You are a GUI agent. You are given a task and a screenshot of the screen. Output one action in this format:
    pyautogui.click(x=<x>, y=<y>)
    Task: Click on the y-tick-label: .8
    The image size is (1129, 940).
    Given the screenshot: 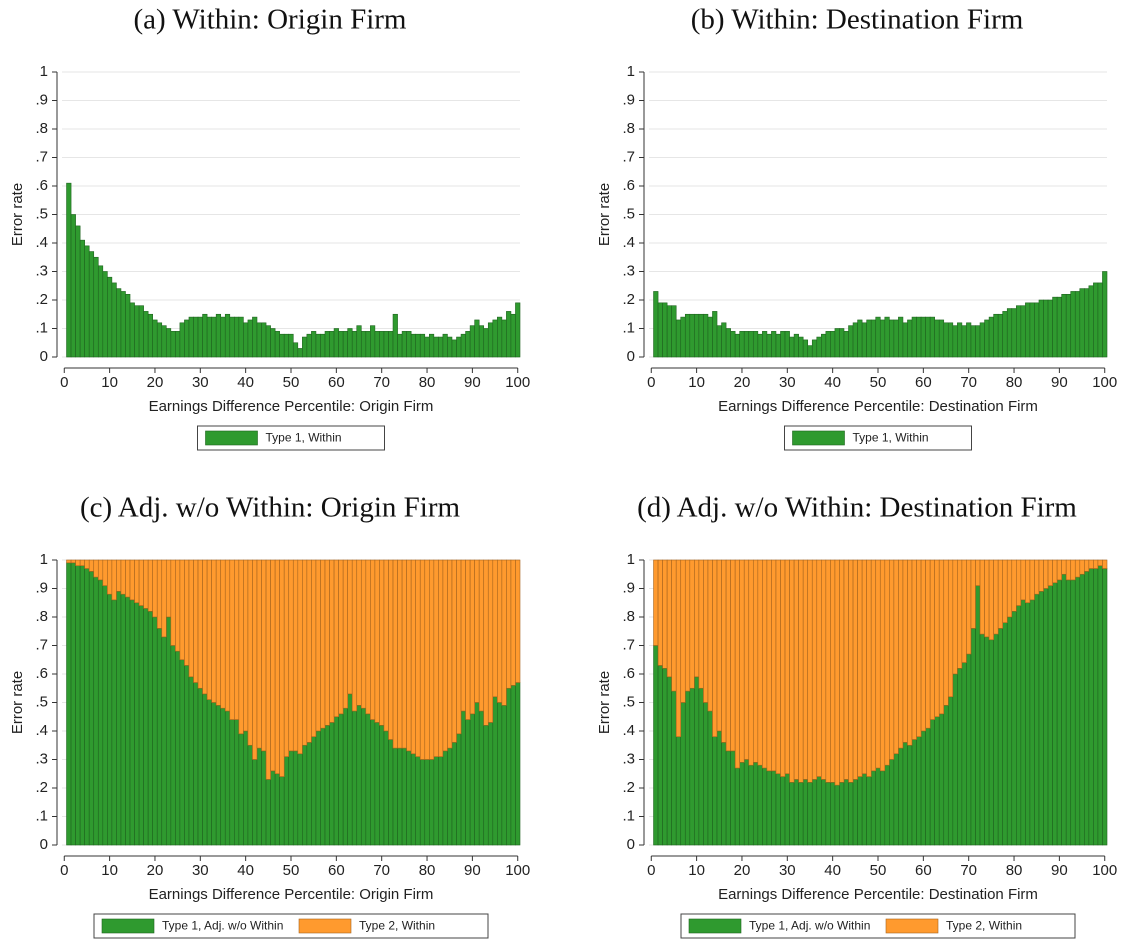 What is the action you would take?
    pyautogui.click(x=628, y=616)
    